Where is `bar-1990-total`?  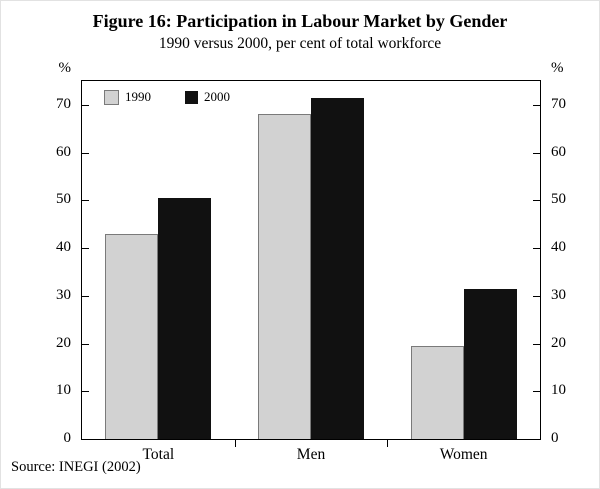
bar-1990-total is located at coordinates (132, 336).